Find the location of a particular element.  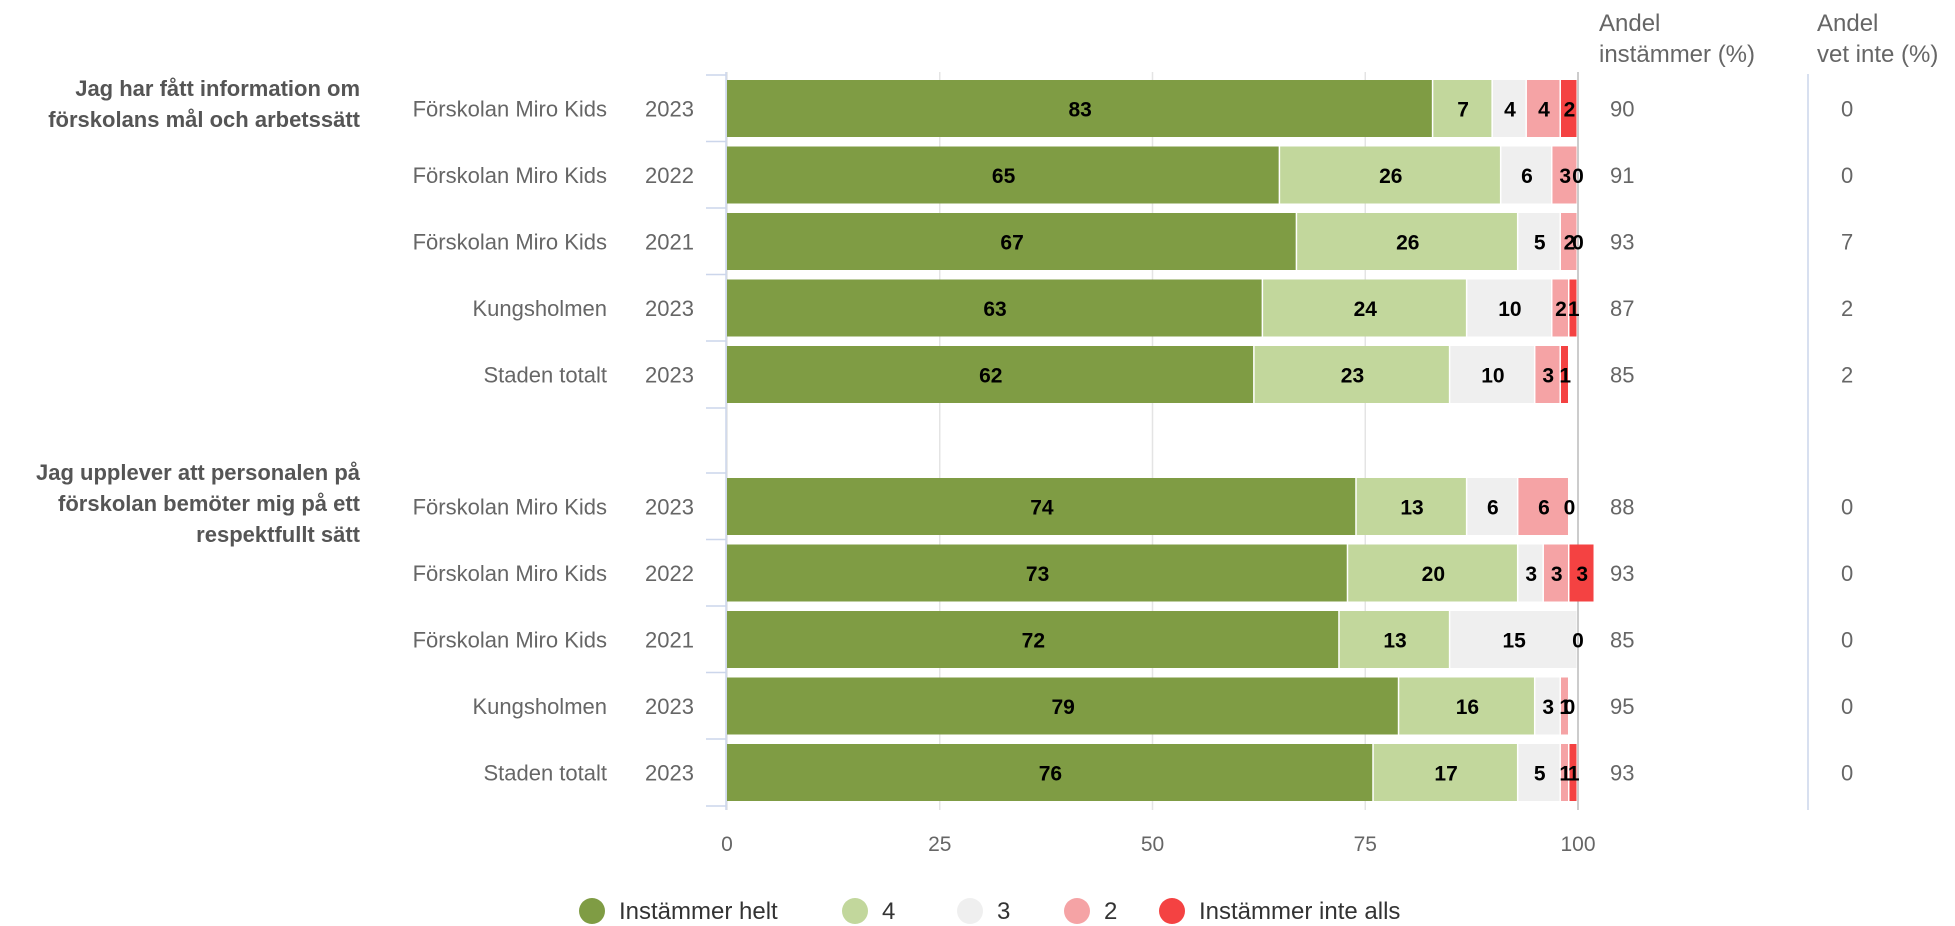

legend-item: Instämmer helt is located at coordinates (678, 911).